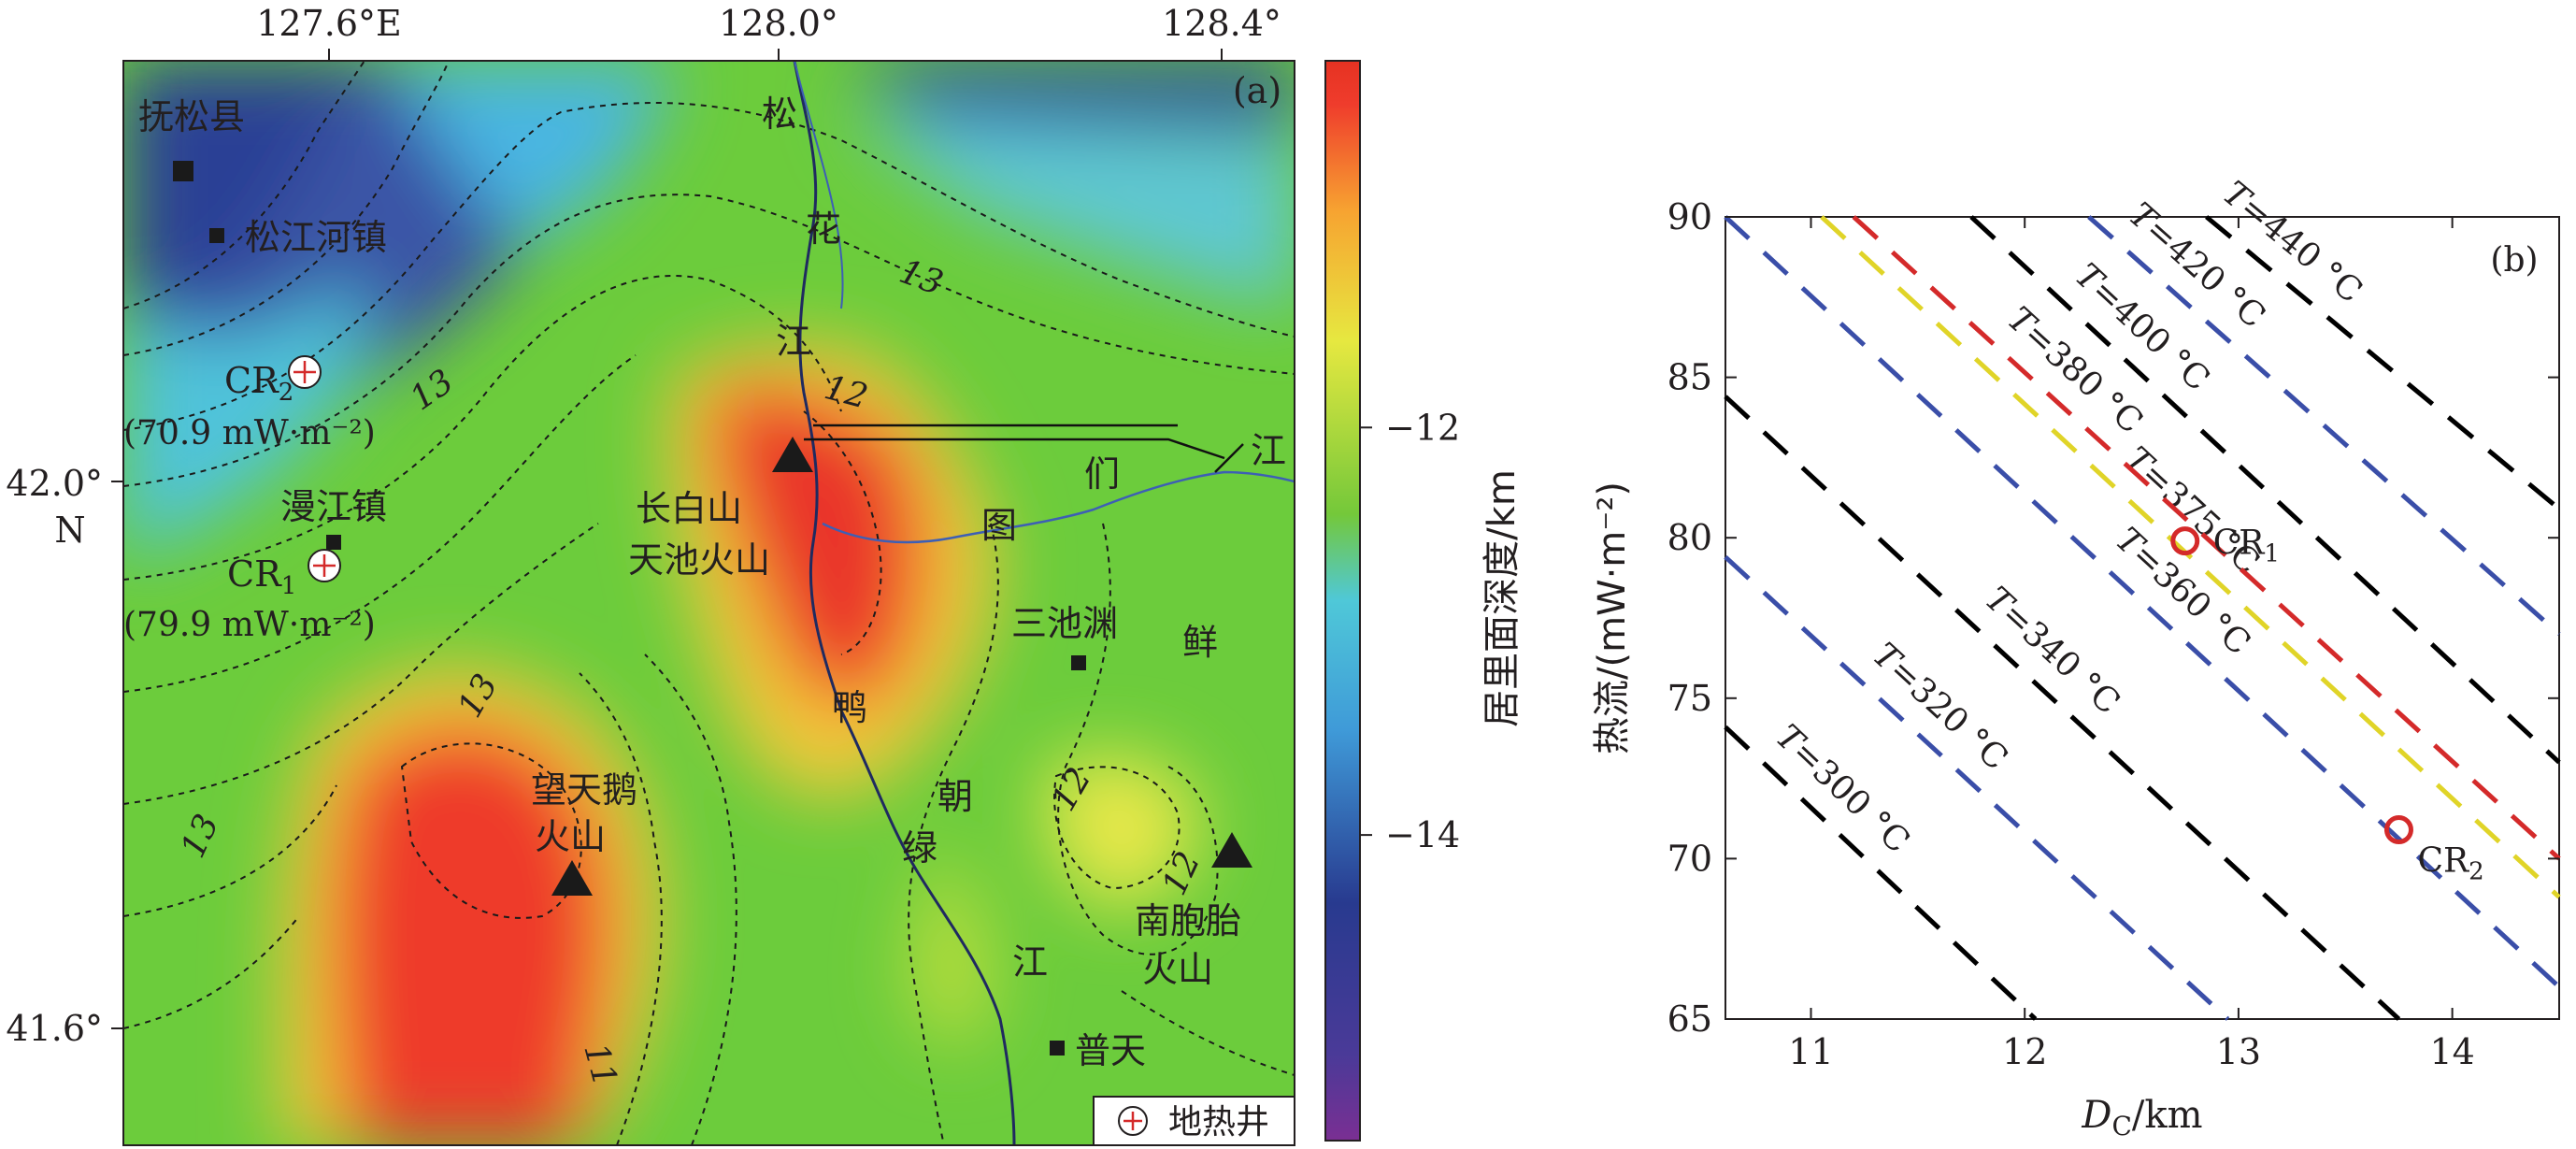  What do you see at coordinates (2238, 1051) in the screenshot?
I see `x-tick-label: 13` at bounding box center [2238, 1051].